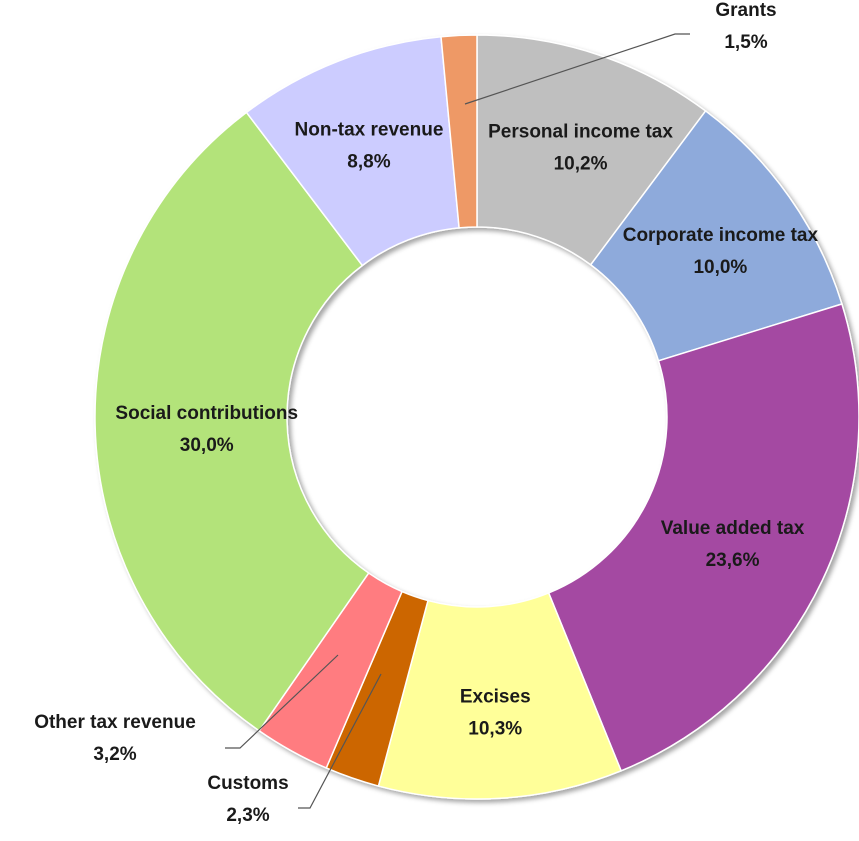  Describe the element at coordinates (206, 413) in the screenshot. I see `label-social-contributions: Social contributions` at that location.